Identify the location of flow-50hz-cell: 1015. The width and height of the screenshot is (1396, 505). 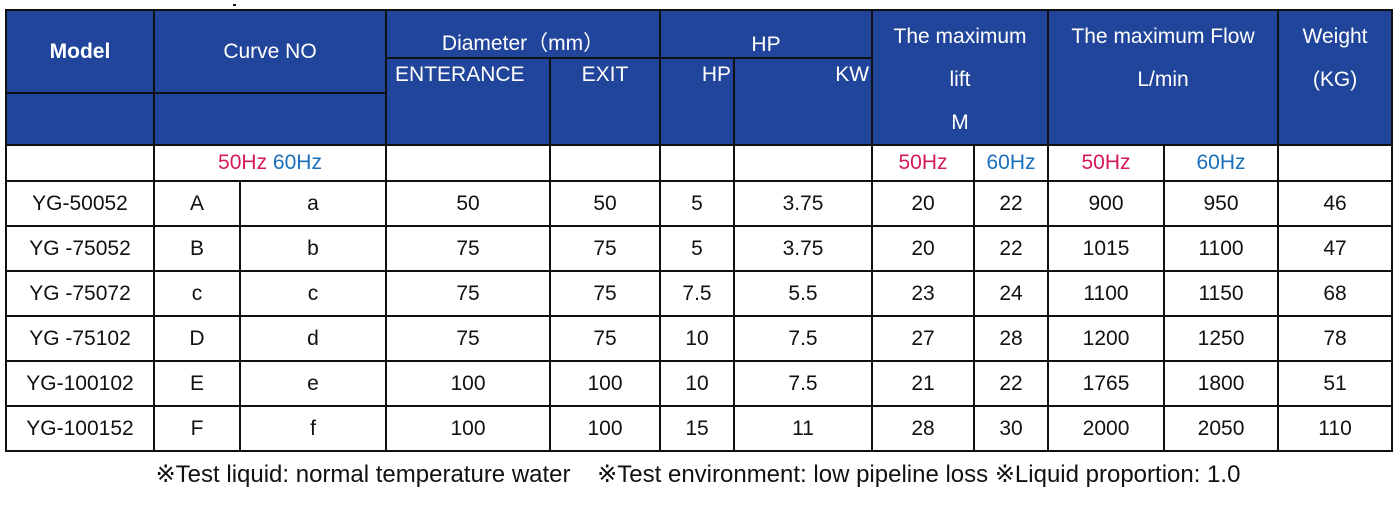
(1106, 248).